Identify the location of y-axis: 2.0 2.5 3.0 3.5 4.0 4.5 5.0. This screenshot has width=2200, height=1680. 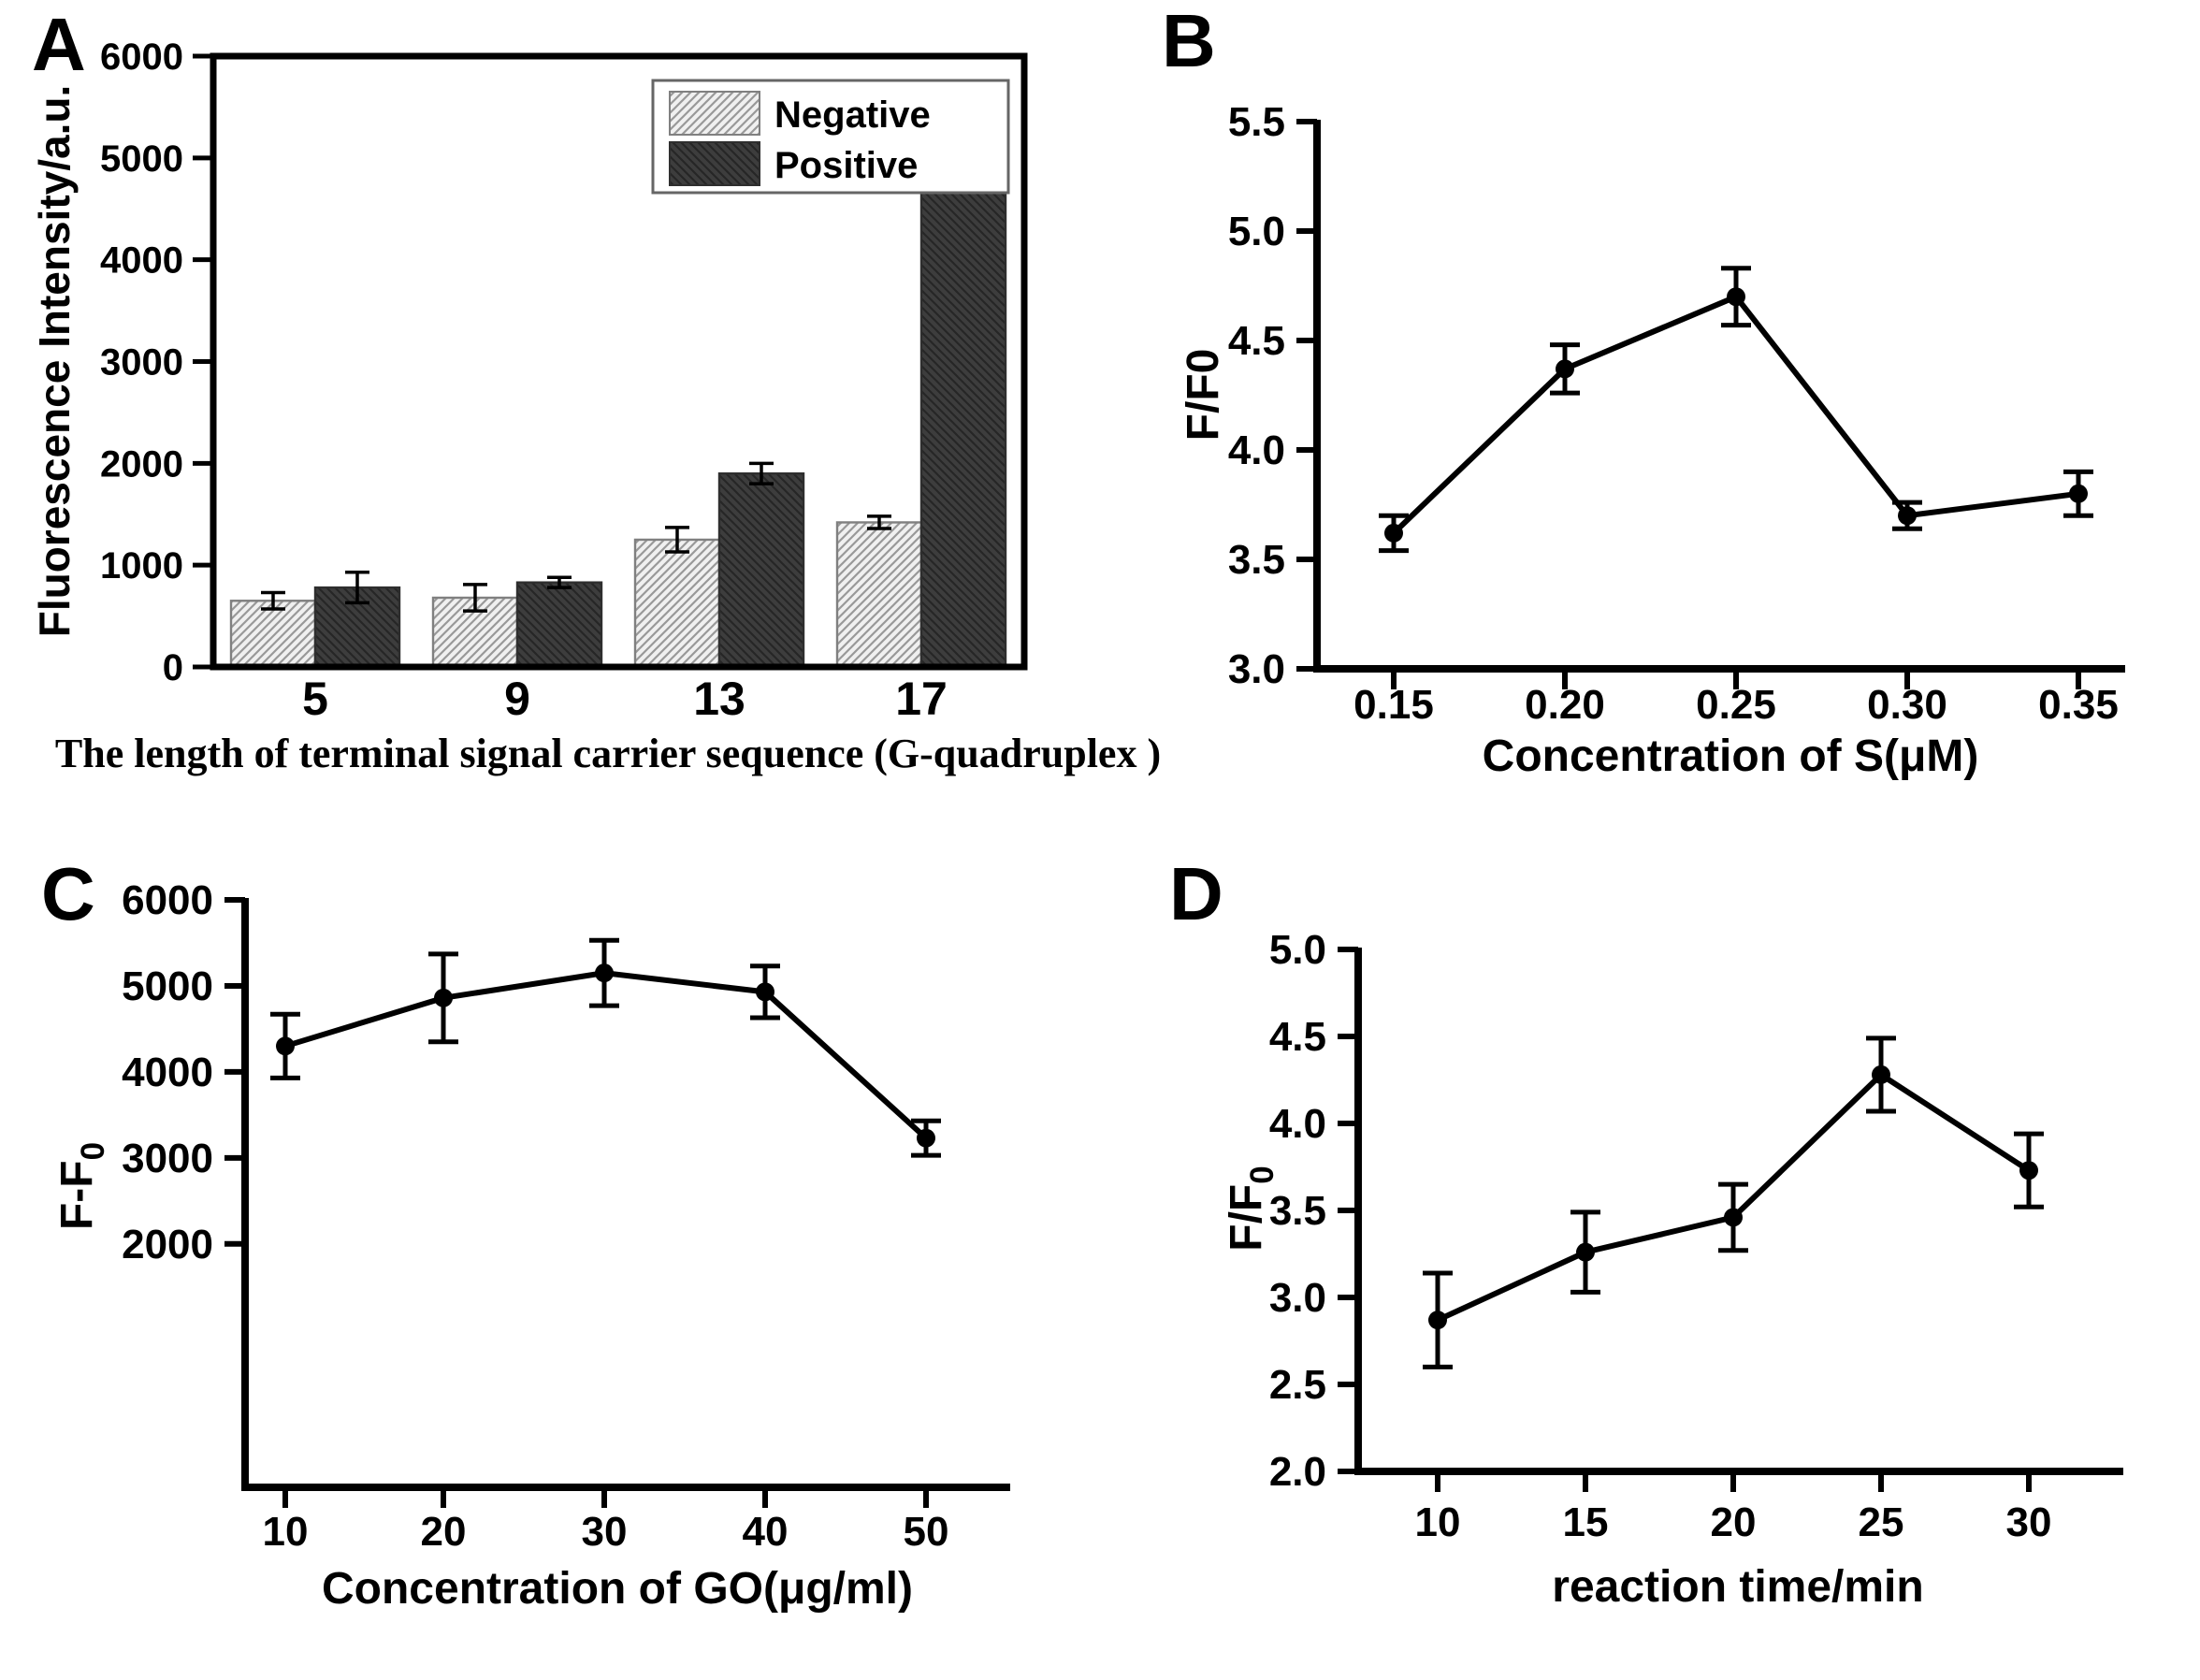
(1313, 1211).